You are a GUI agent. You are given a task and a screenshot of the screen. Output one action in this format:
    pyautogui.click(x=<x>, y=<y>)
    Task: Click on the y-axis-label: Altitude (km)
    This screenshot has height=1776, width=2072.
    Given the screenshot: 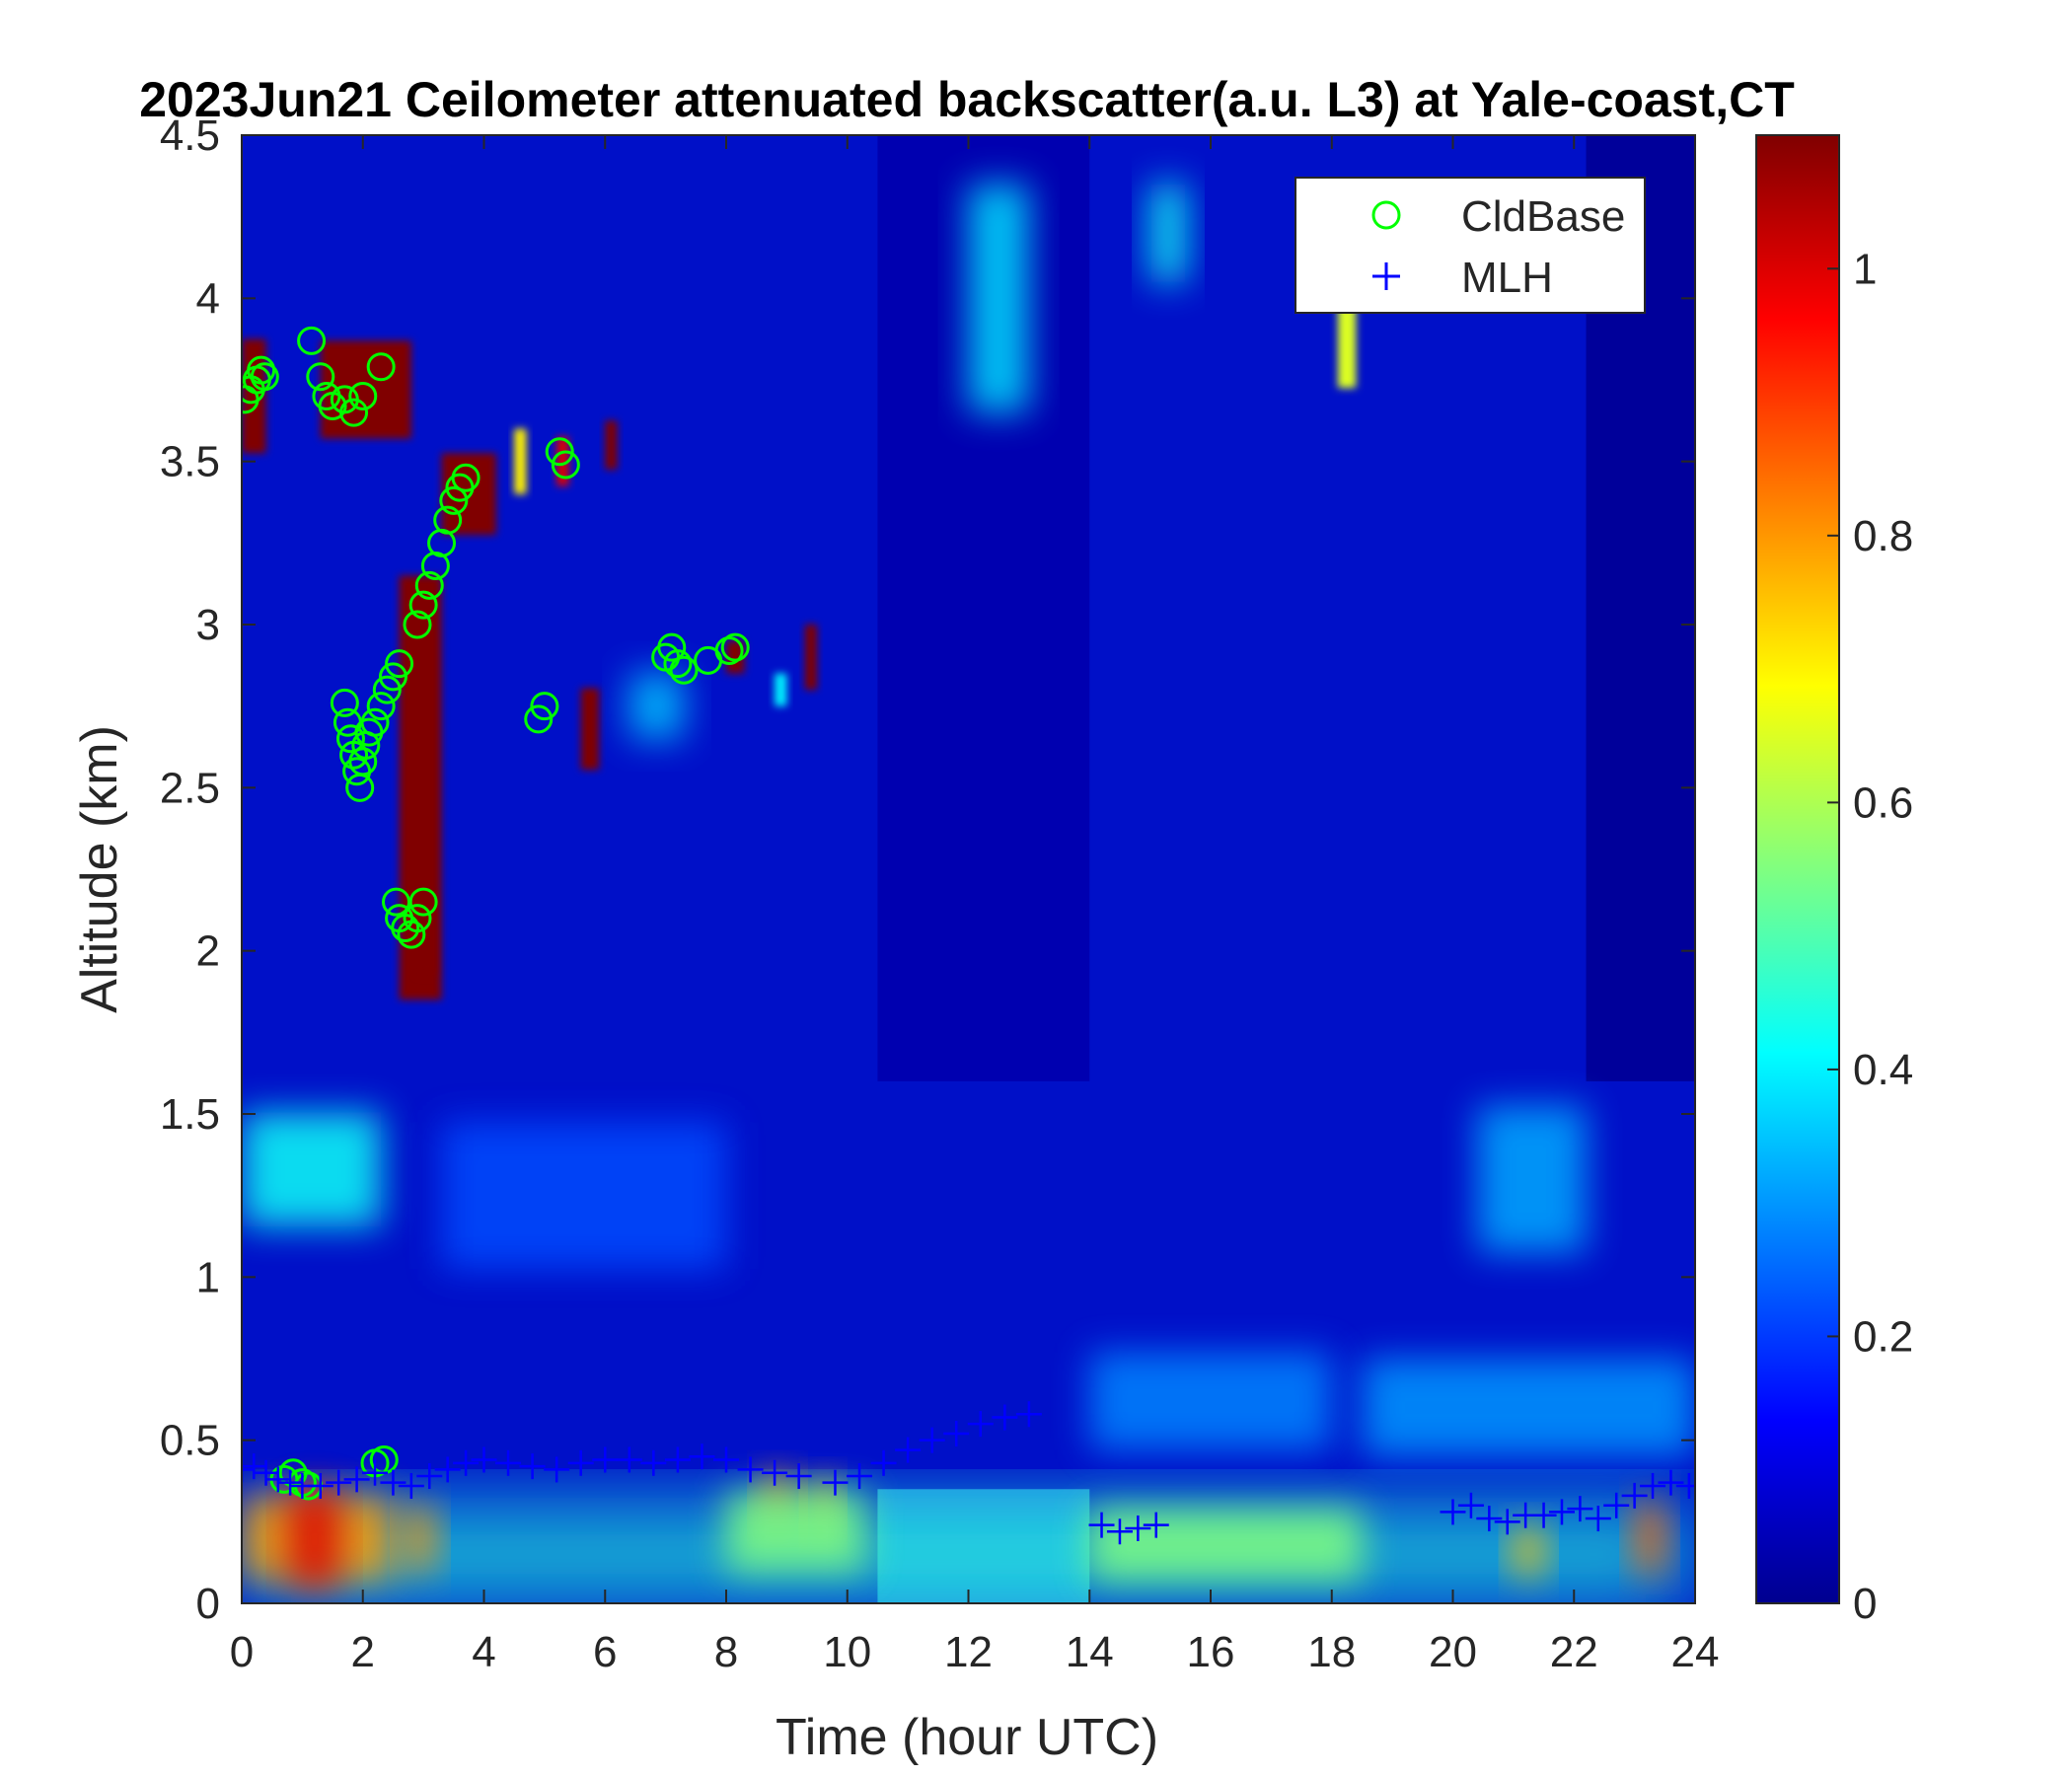 What is the action you would take?
    pyautogui.click(x=99, y=869)
    